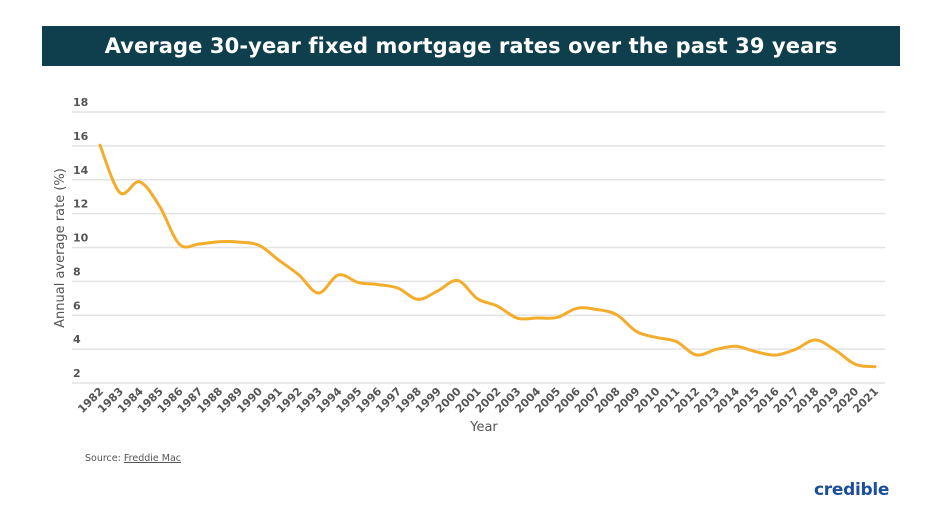 Image resolution: width=932 pixels, height=524 pixels. What do you see at coordinates (77, 373) in the screenshot?
I see `y-tick-label: 2` at bounding box center [77, 373].